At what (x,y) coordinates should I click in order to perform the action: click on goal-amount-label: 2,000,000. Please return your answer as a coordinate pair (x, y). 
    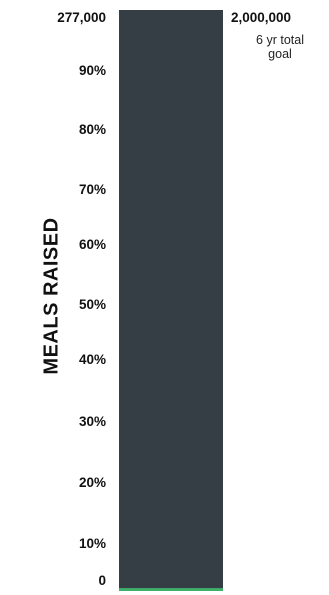
    Looking at the image, I should click on (261, 17).